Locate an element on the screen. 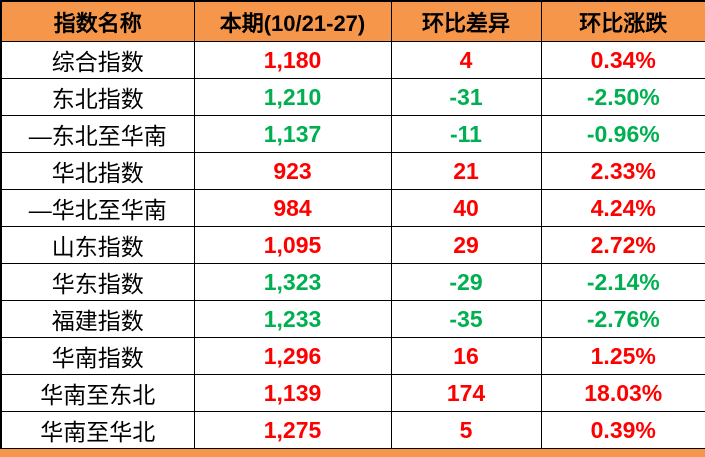  current-value-cell: 1,139 is located at coordinates (292, 393).